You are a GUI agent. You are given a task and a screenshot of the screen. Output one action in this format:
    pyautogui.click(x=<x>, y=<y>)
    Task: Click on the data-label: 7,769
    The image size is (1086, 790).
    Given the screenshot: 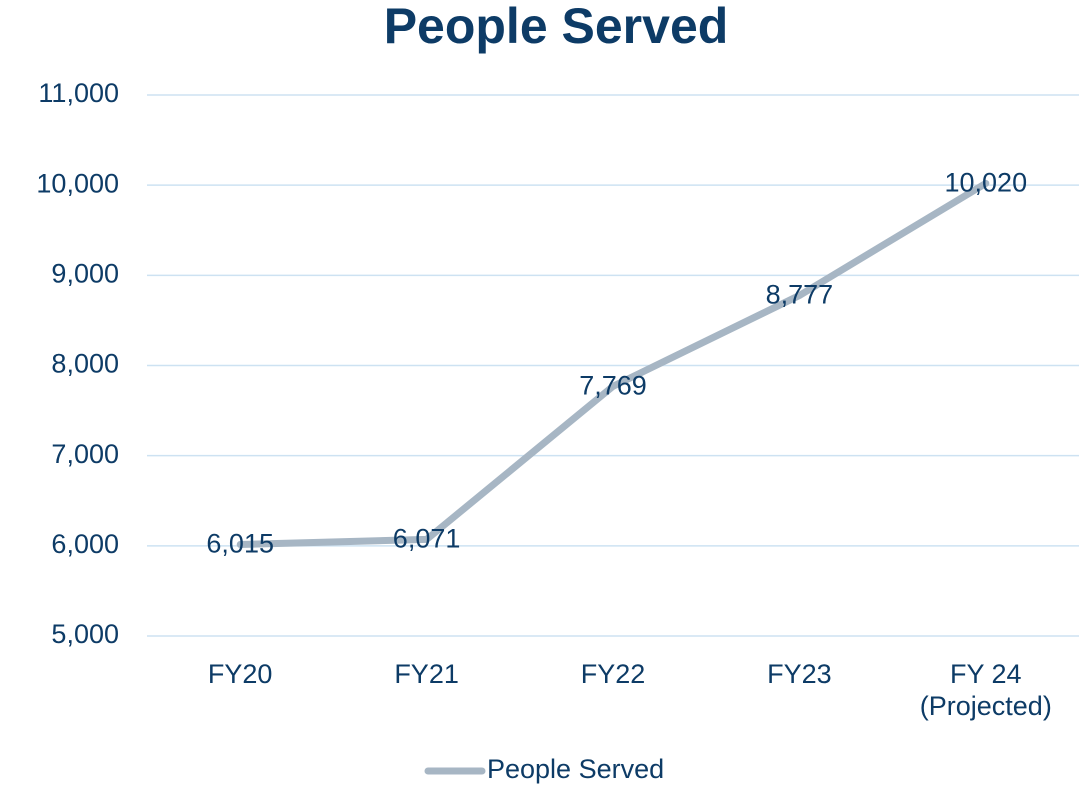 What is the action you would take?
    pyautogui.click(x=613, y=385)
    